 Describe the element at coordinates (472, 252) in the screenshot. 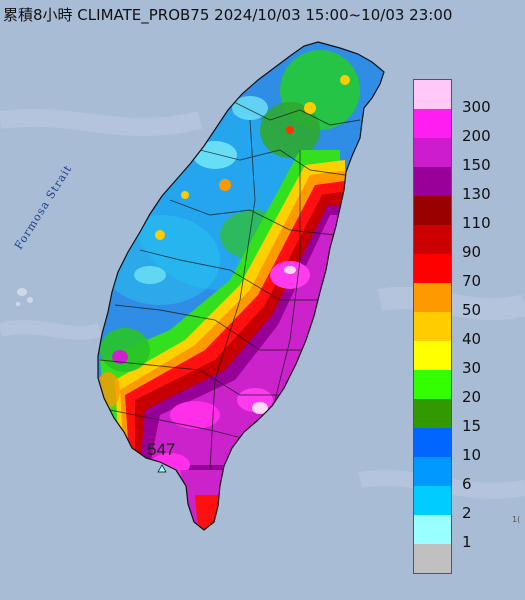

I see `legend-label: 90` at that location.